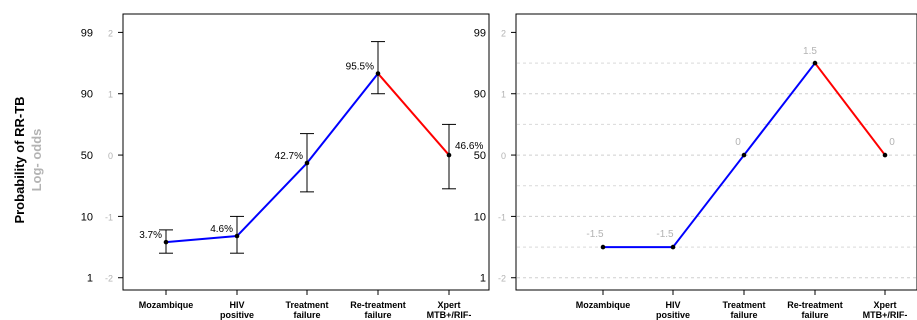 The height and width of the screenshot is (320, 917). What do you see at coordinates (90, 279) in the screenshot?
I see `left-y-tick-label-probability: 1` at bounding box center [90, 279].